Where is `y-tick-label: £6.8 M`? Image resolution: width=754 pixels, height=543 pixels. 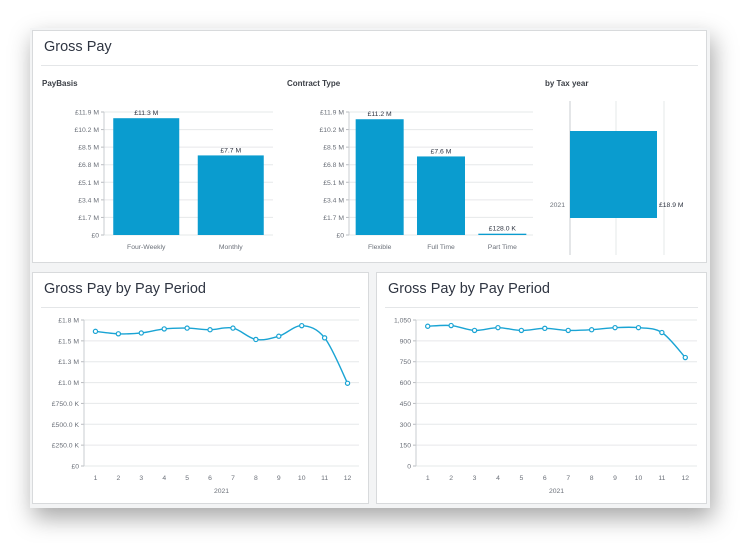 y-tick-label: £6.8 M is located at coordinates (333, 165).